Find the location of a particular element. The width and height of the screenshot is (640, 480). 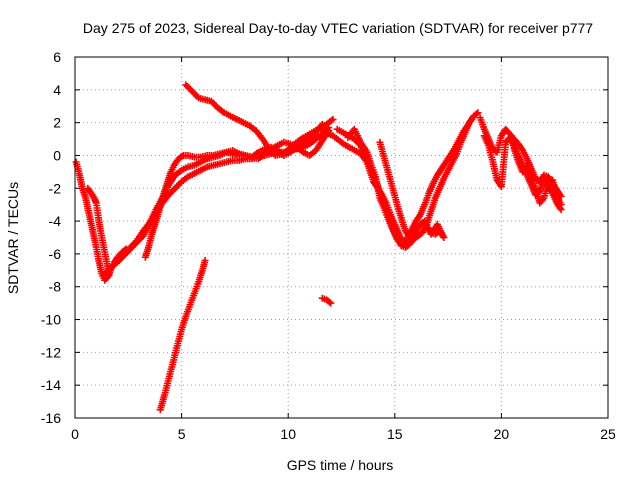

y-axis-label: SDTVAR / TECUs is located at coordinates (13, 238).